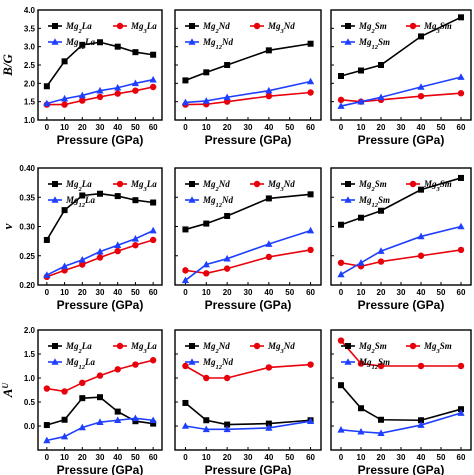  What do you see at coordinates (143, 348) in the screenshot?
I see `legend-label: Mg3La` at bounding box center [143, 348].